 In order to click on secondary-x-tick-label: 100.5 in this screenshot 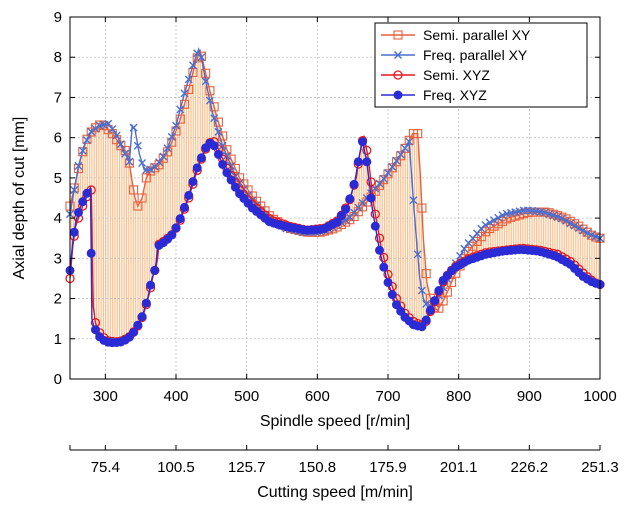, I will do `click(176, 467)`.